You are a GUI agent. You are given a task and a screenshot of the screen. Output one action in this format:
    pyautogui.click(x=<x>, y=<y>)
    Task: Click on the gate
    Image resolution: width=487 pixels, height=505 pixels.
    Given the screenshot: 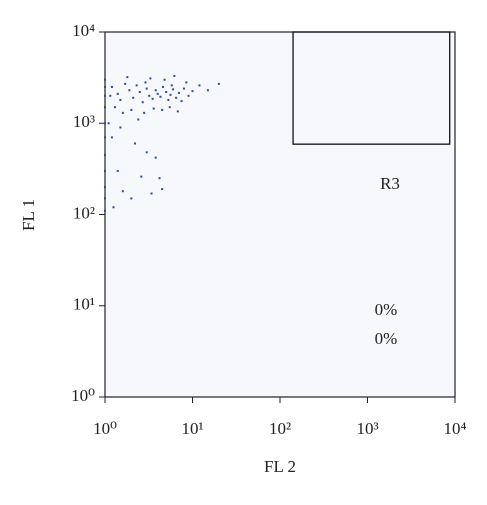 What is the action you would take?
    pyautogui.click(x=371, y=88)
    